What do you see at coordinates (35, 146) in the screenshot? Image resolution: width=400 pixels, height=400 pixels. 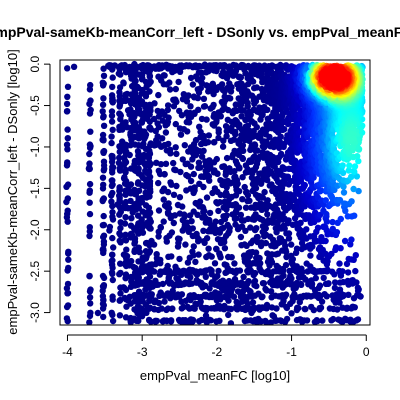 I see `y-tick-label: -1.0` at bounding box center [35, 146].